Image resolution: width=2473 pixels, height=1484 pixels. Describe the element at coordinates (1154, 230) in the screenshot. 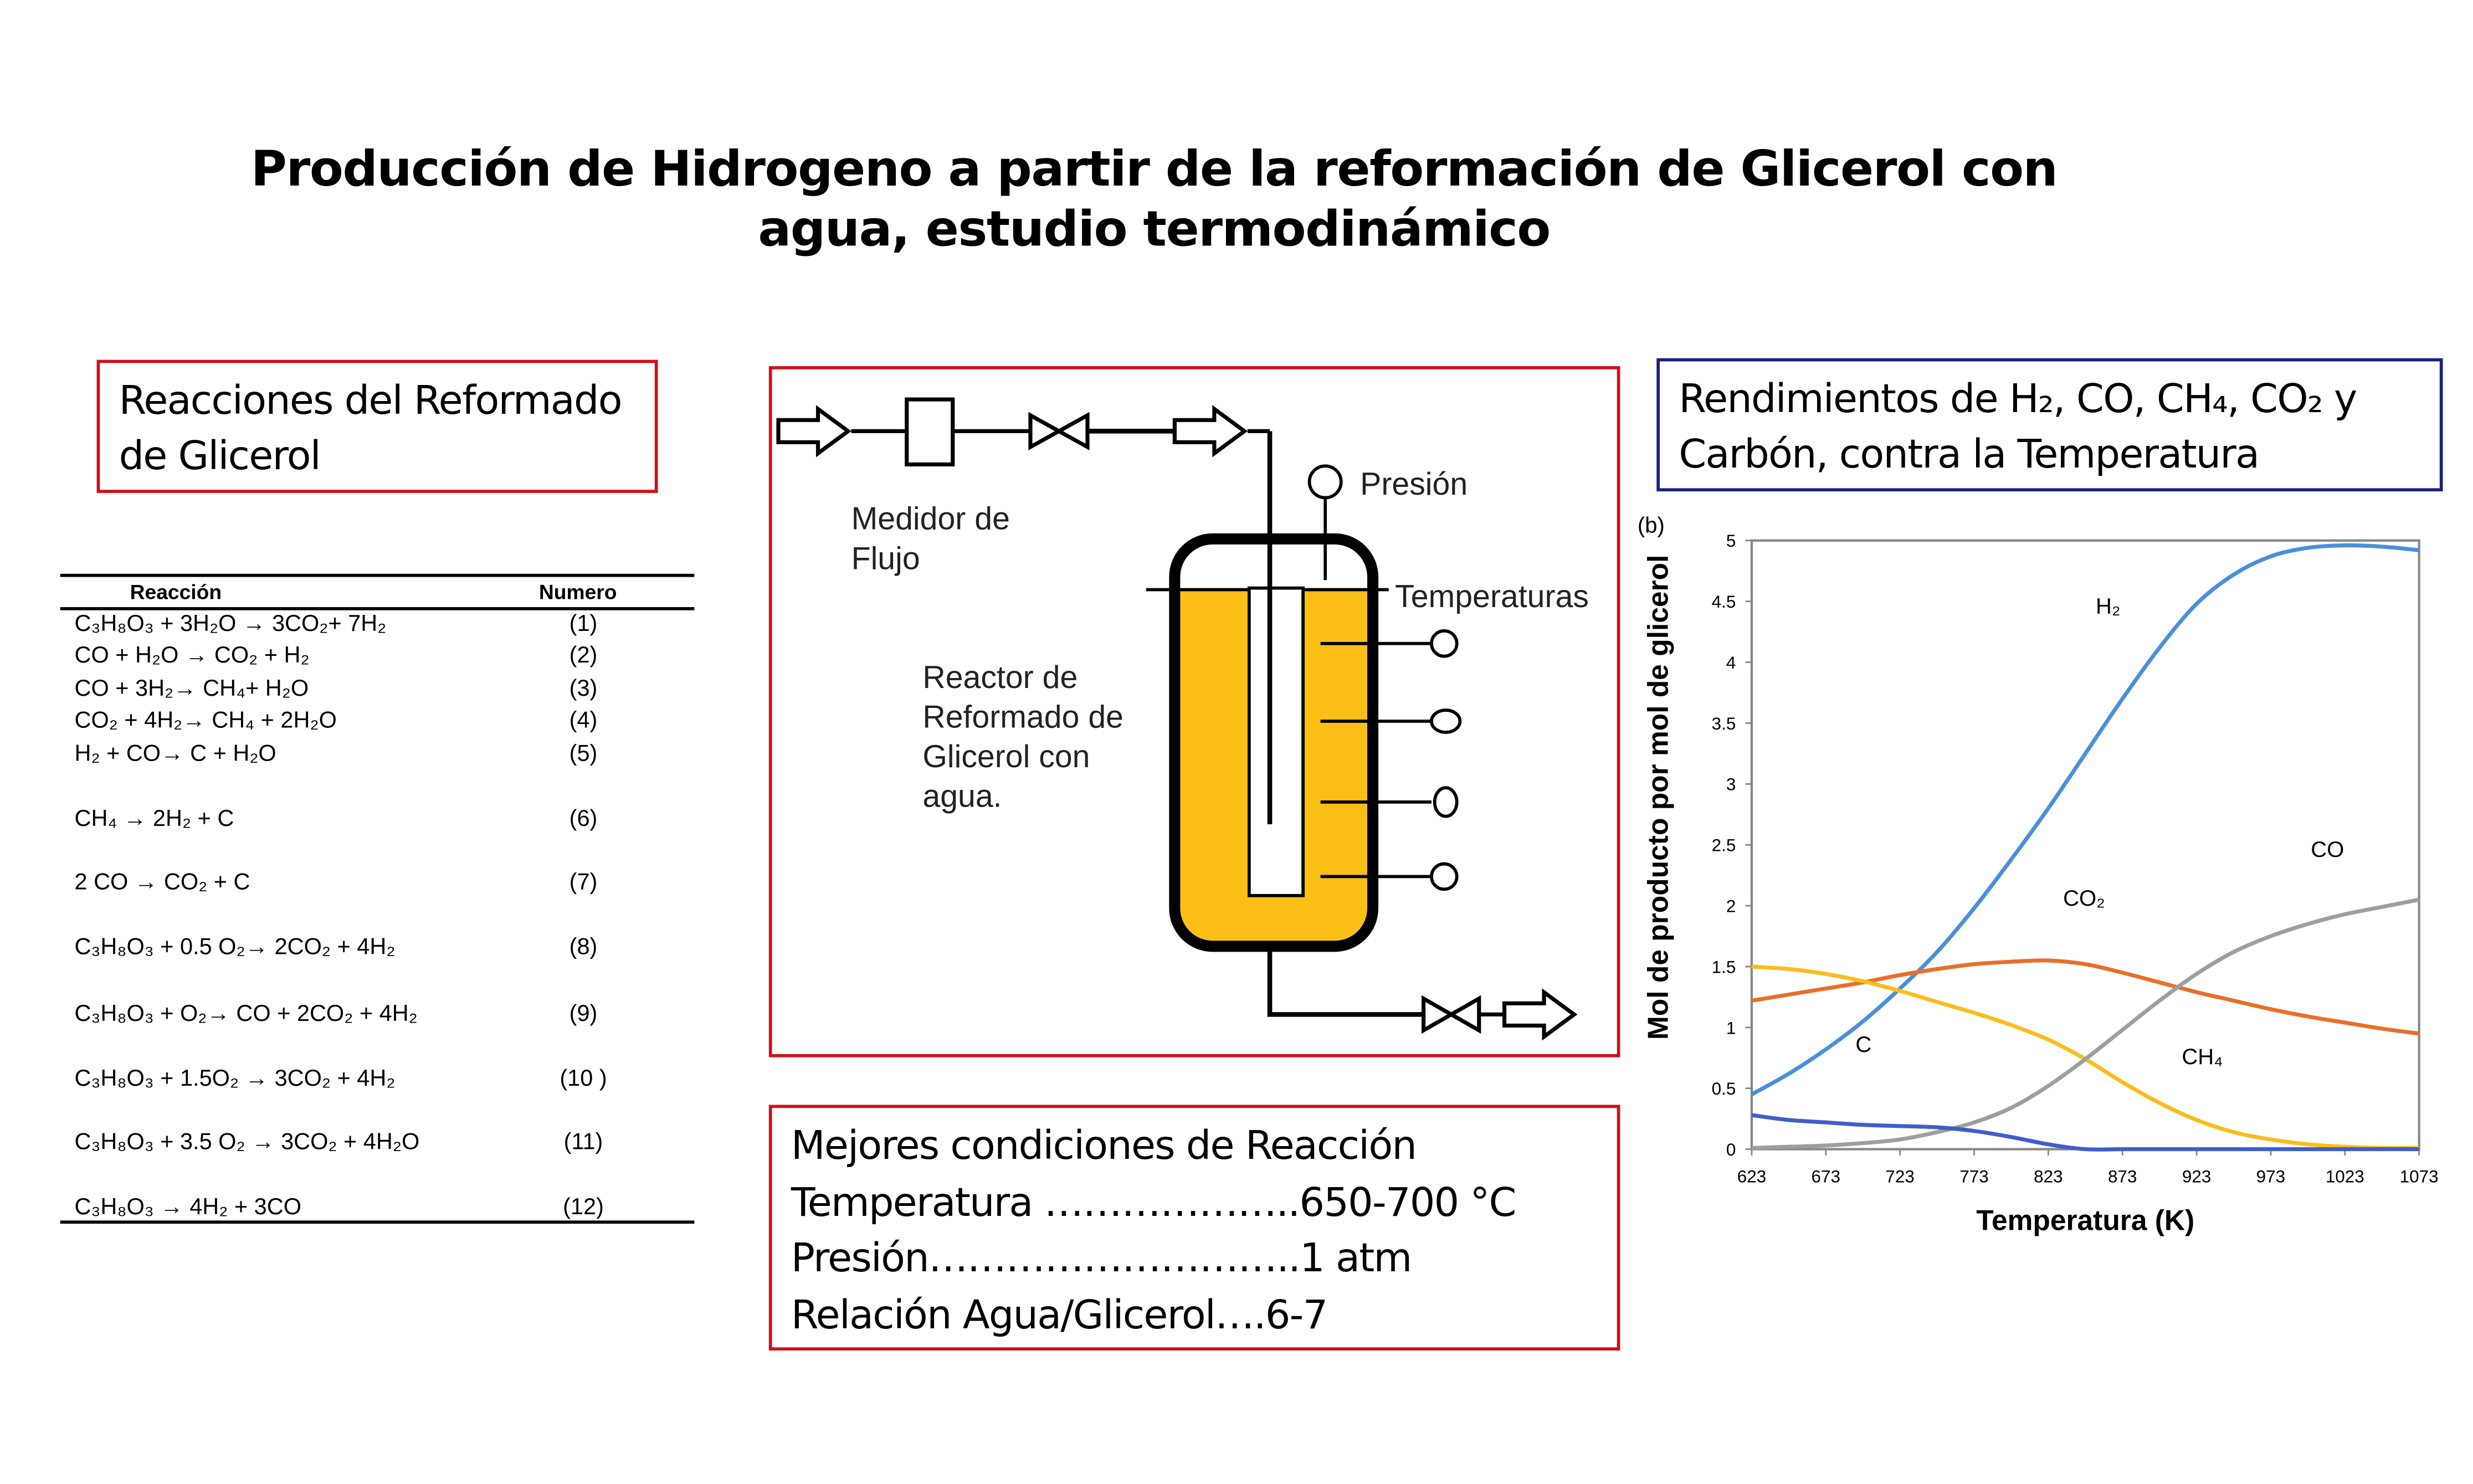

I see `title-line-2: agua, estudio termodinámico` at that location.